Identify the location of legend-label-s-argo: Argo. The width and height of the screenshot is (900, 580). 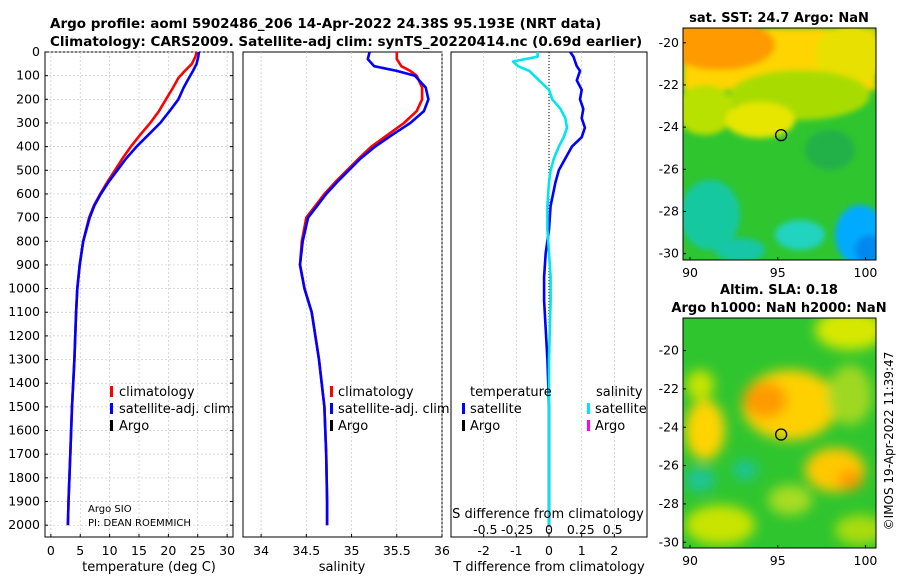
(610, 426).